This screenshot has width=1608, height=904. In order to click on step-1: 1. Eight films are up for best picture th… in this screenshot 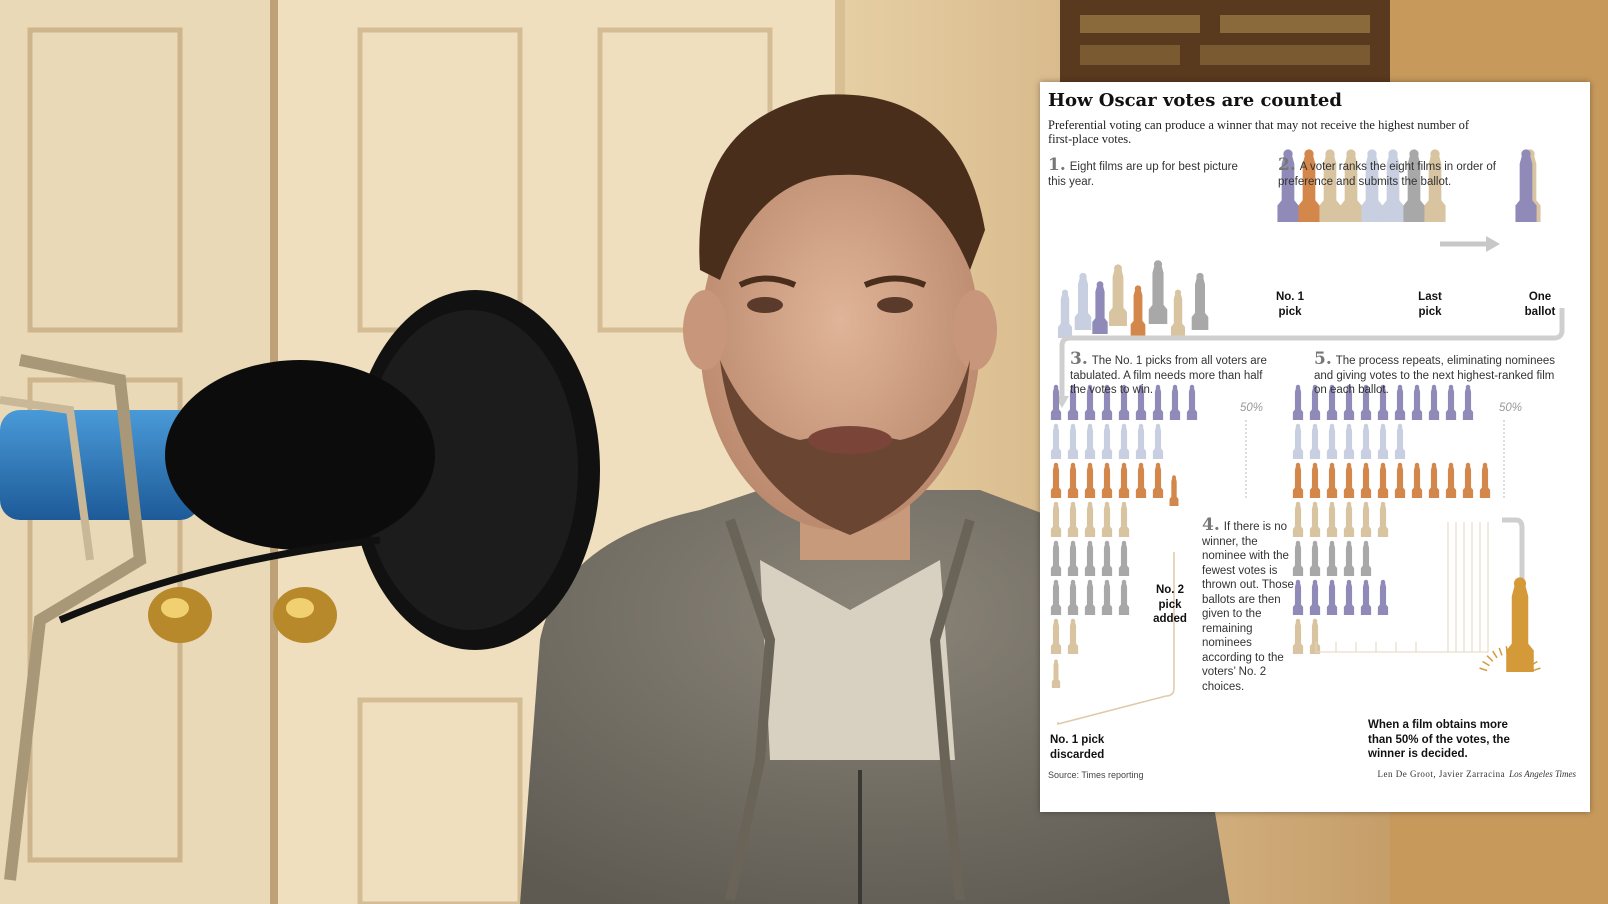, I will do `click(1143, 172)`.